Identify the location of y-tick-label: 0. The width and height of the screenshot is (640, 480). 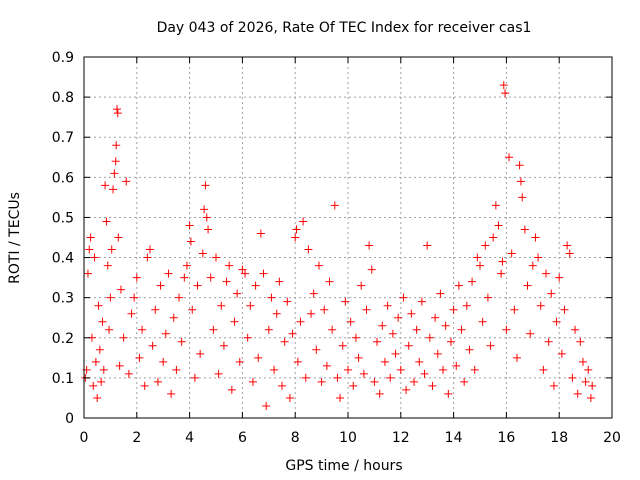
(69, 419).